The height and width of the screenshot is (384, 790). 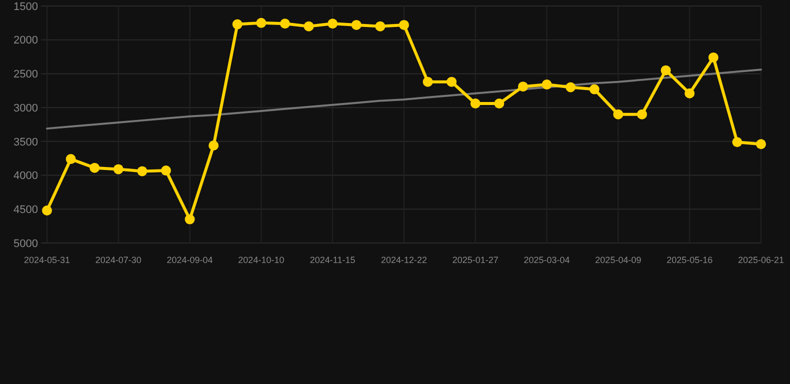 What do you see at coordinates (333, 260) in the screenshot?
I see `x-tick-label: 2024-11-15` at bounding box center [333, 260].